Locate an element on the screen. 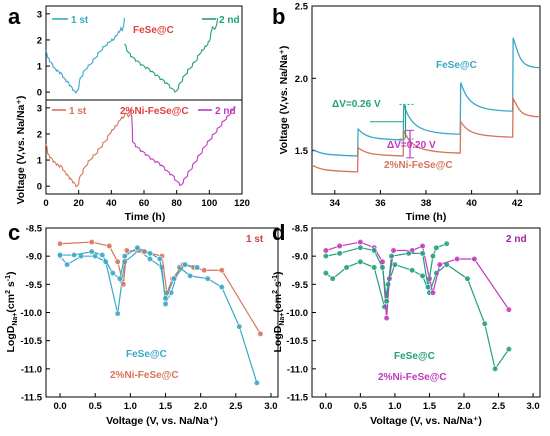  a-top-ytick-label: 0 is located at coordinates (39, 93).